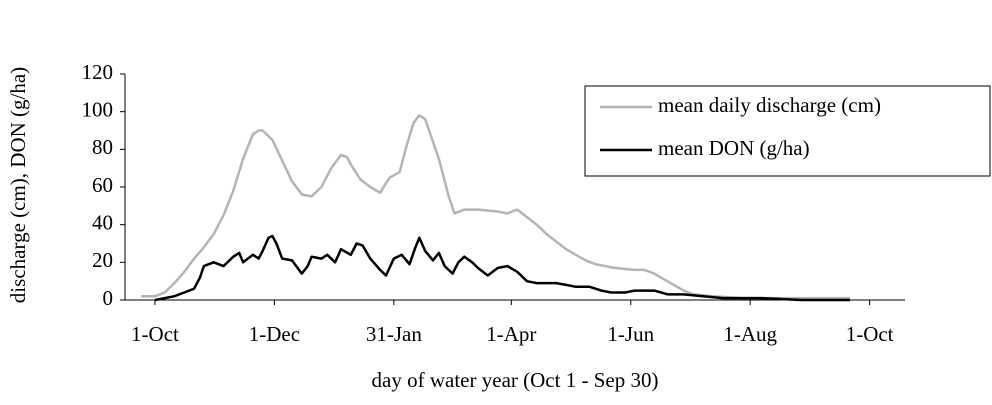 The height and width of the screenshot is (405, 992). I want to click on series-line, so click(502, 268).